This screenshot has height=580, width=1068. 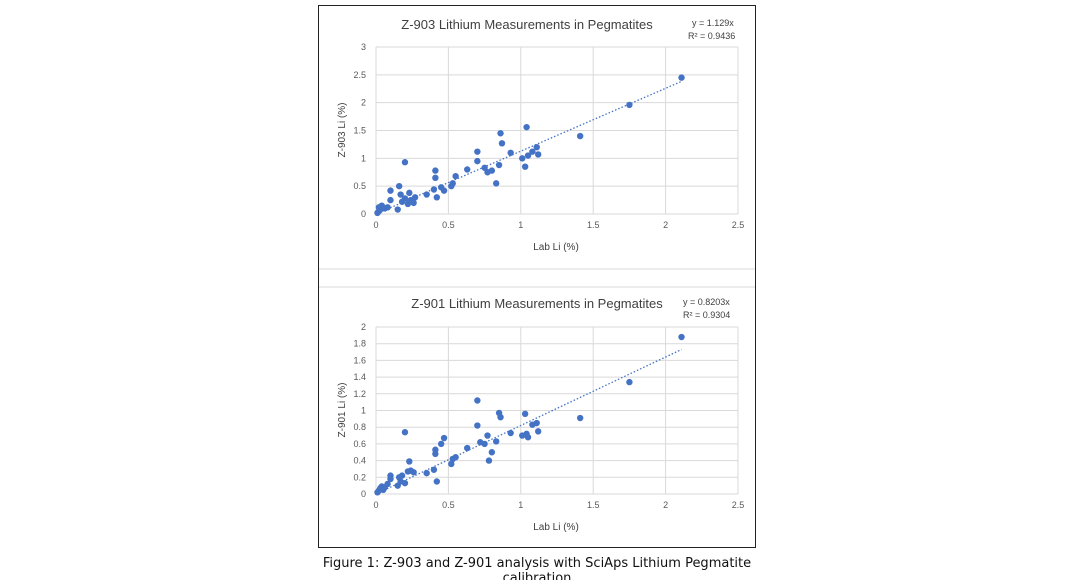 I want to click on y-tick-label: 1.2, so click(x=359, y=394).